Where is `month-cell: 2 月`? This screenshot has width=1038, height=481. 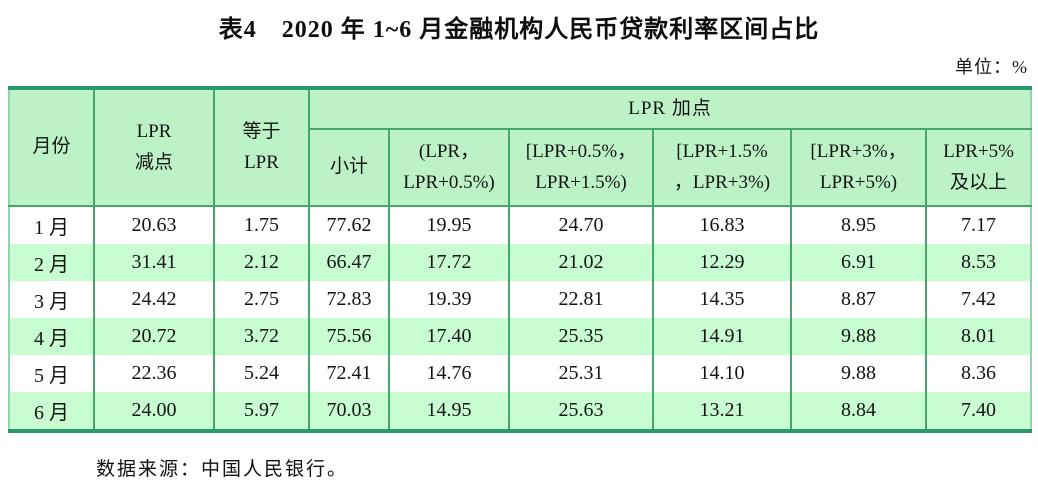 month-cell: 2 月 is located at coordinates (51, 262).